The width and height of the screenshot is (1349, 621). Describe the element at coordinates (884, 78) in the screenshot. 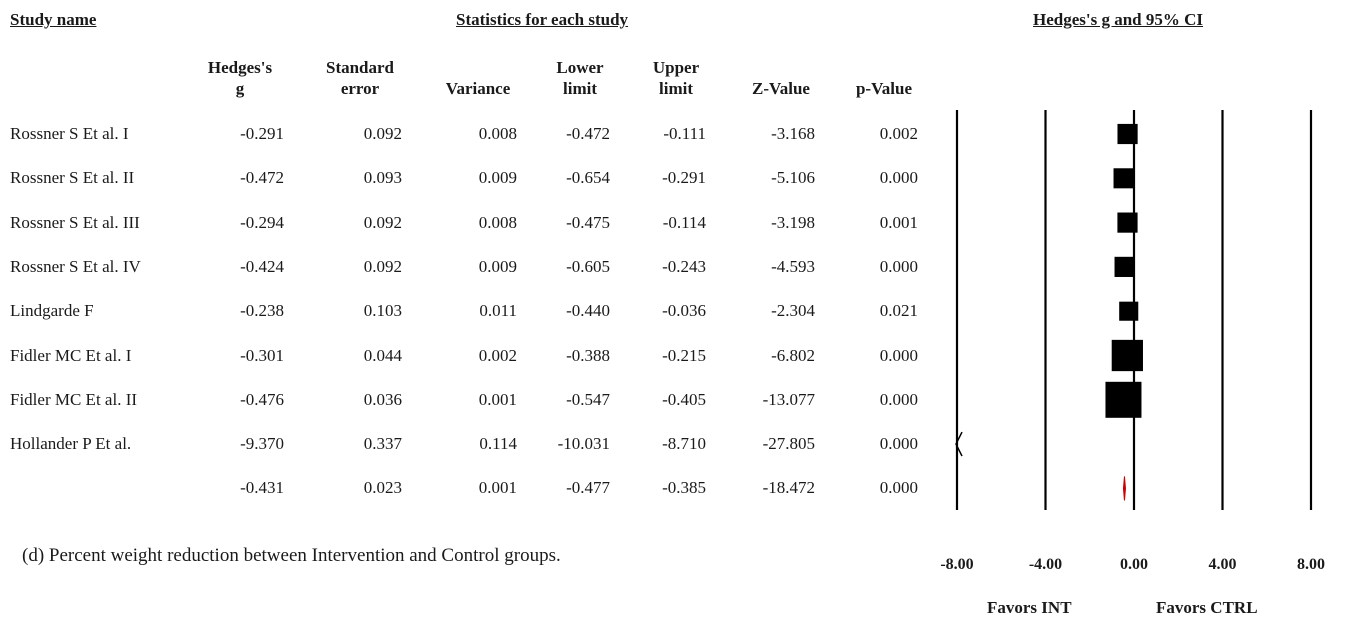

I see `column-header-6: p-Value` at that location.